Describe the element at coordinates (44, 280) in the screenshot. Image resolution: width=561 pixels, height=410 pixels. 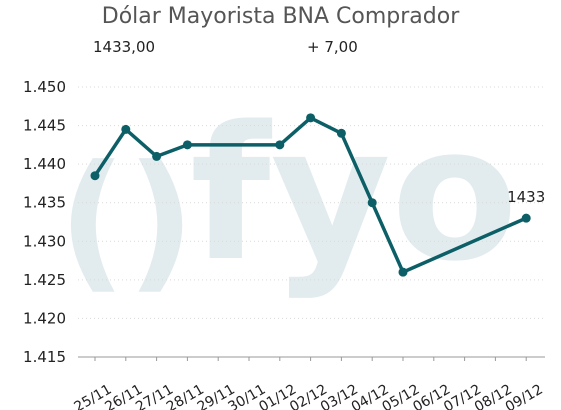
I see `y-tick-label: 1.425` at that location.